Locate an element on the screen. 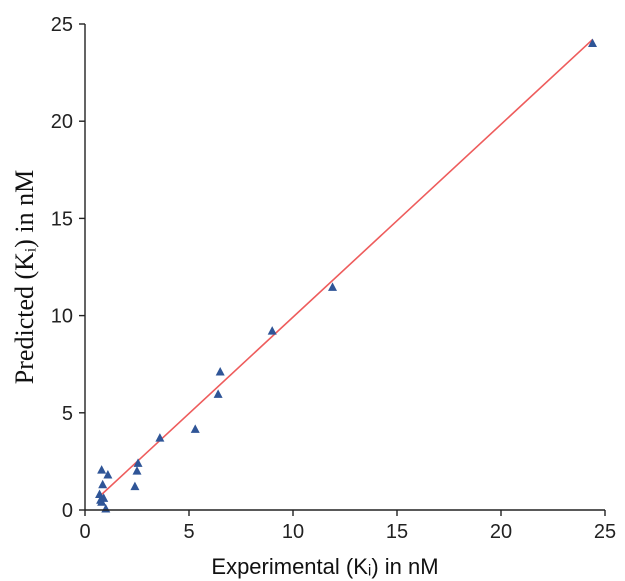 The image size is (625, 581). x-tick-label: 5 is located at coordinates (188, 532).